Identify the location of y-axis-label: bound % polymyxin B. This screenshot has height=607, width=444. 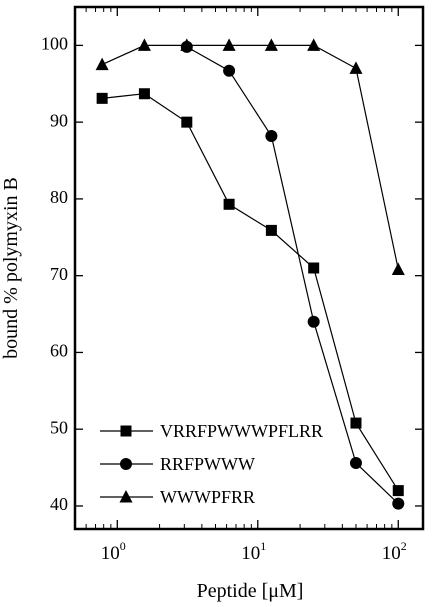
(11, 268).